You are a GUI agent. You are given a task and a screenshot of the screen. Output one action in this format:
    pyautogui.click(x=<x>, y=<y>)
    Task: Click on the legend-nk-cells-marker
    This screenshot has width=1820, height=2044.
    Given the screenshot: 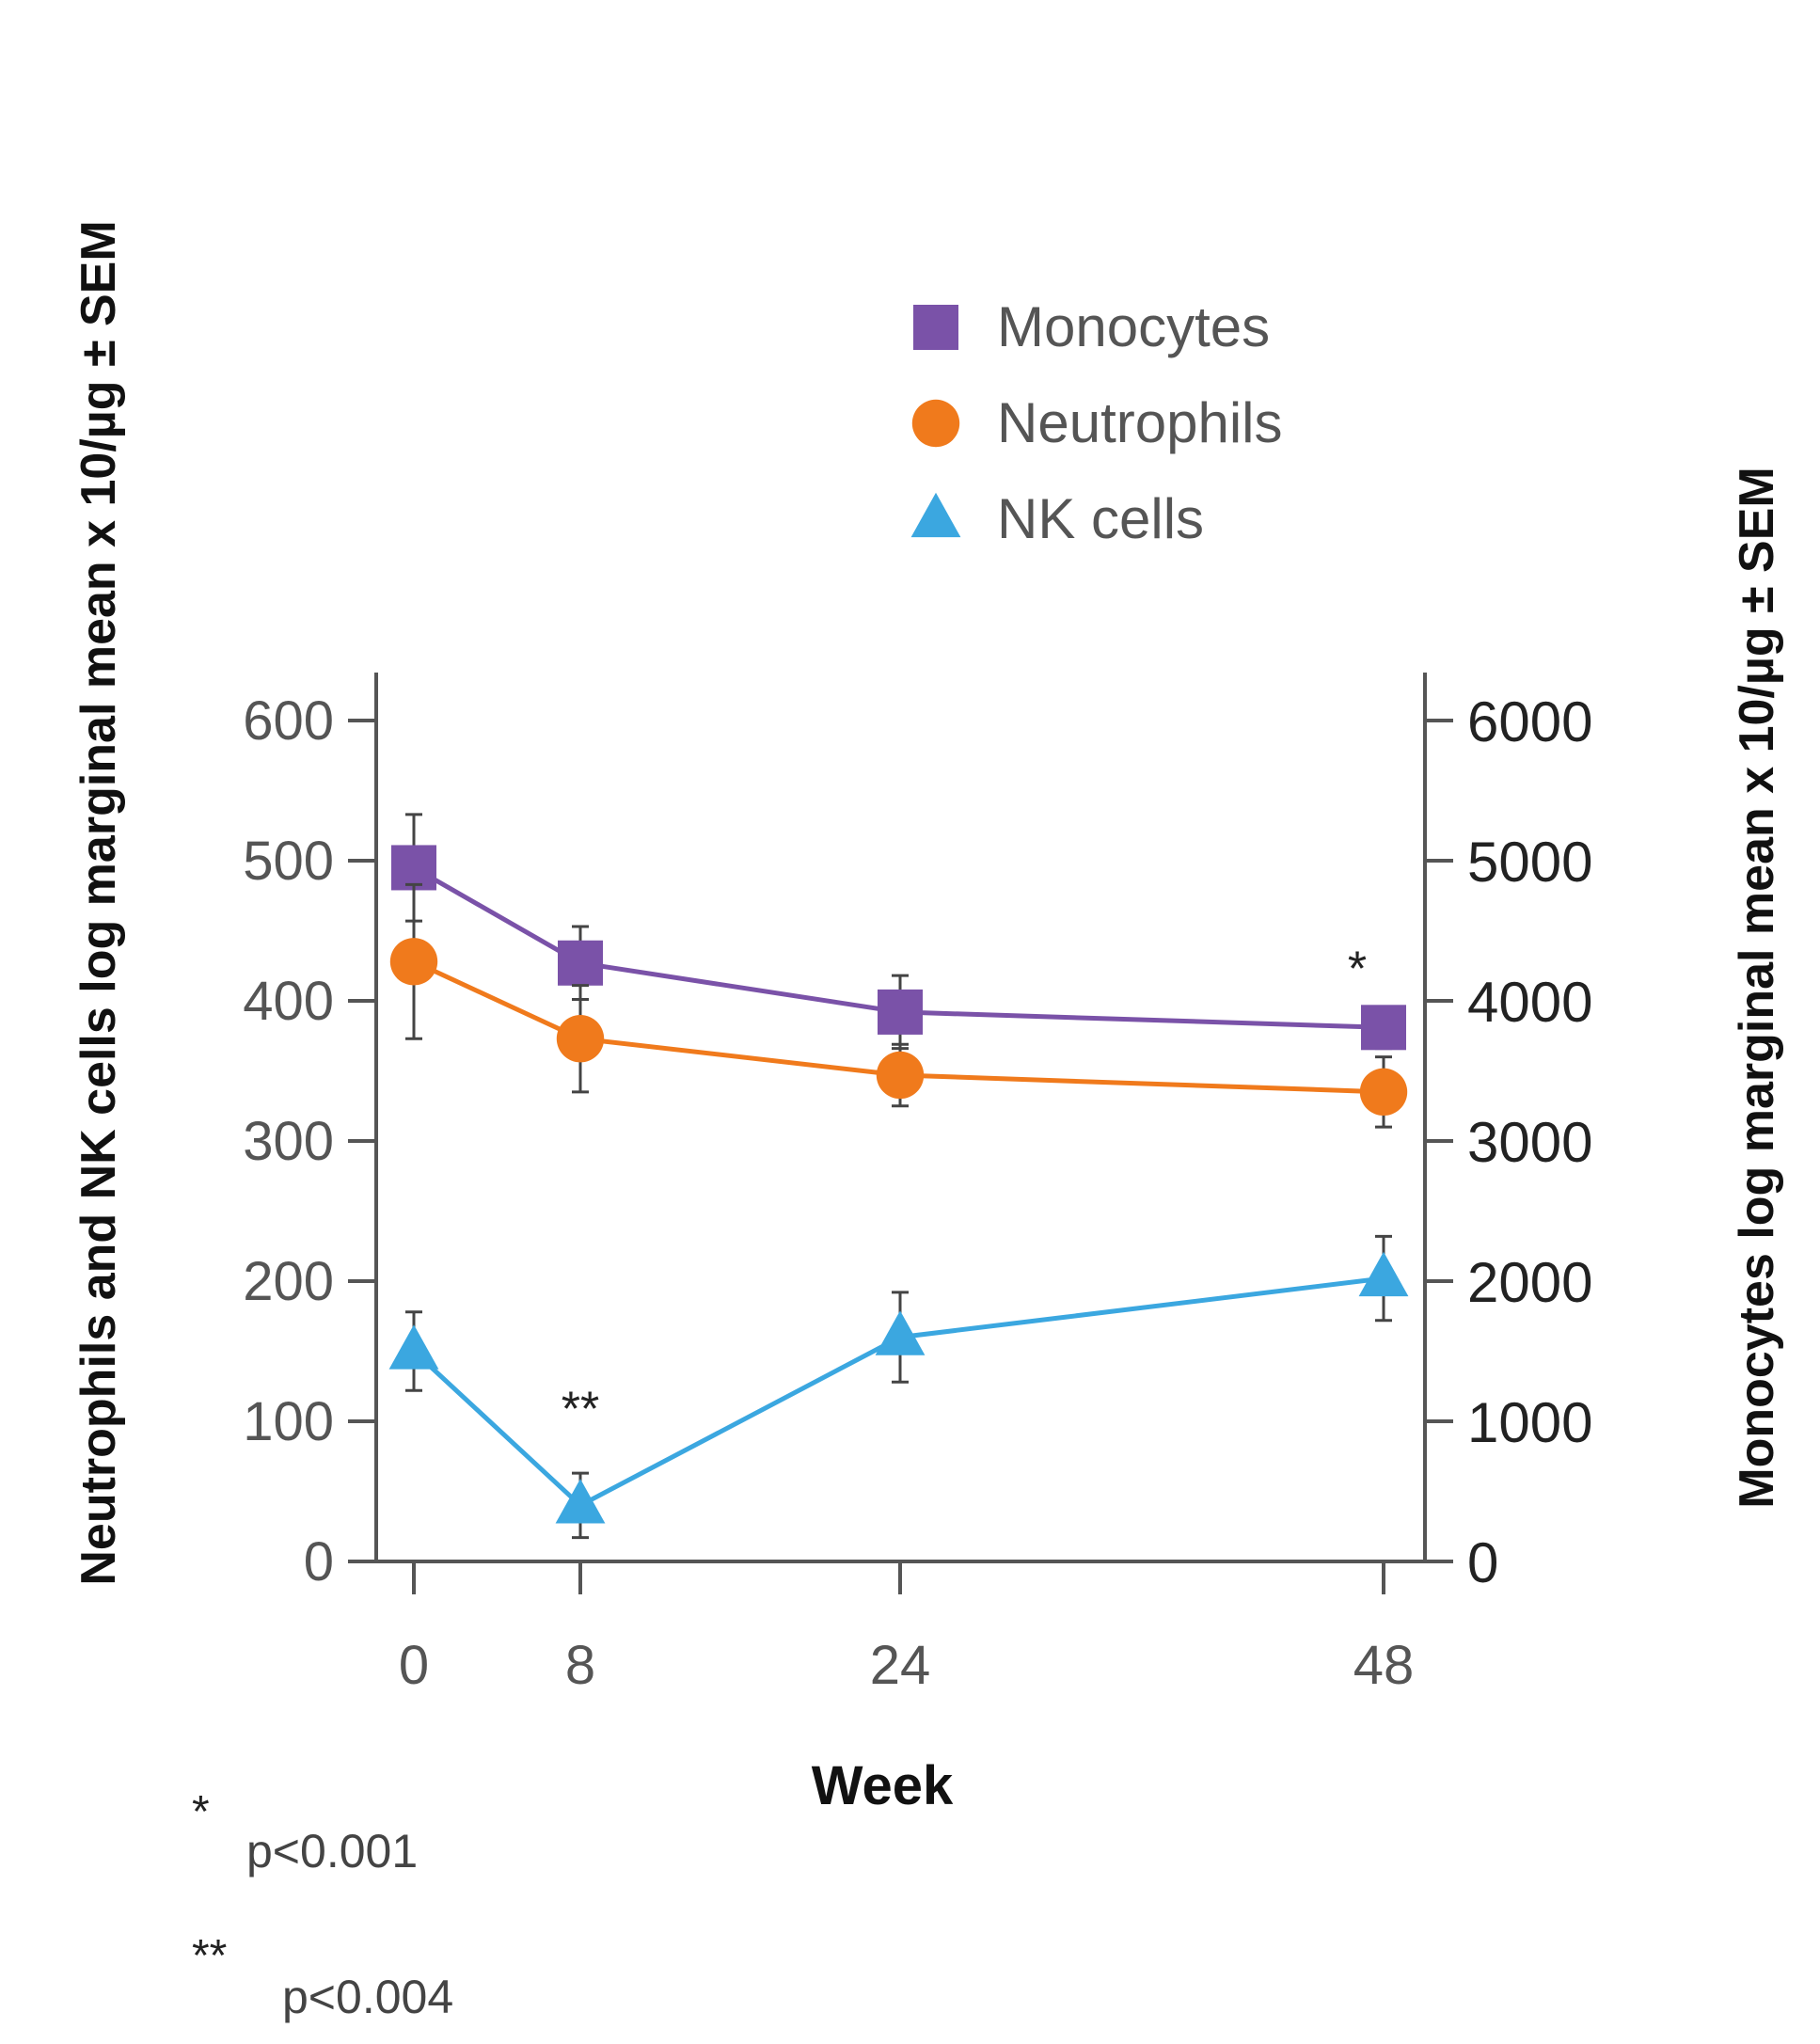 What is the action you would take?
    pyautogui.click(x=935, y=515)
    